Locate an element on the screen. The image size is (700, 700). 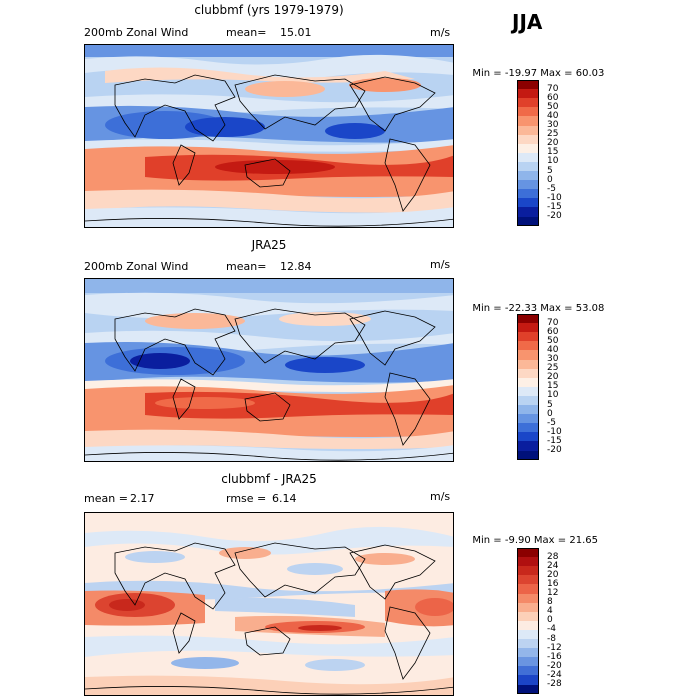
panel-3-map-svg is located at coordinates (269, 604).